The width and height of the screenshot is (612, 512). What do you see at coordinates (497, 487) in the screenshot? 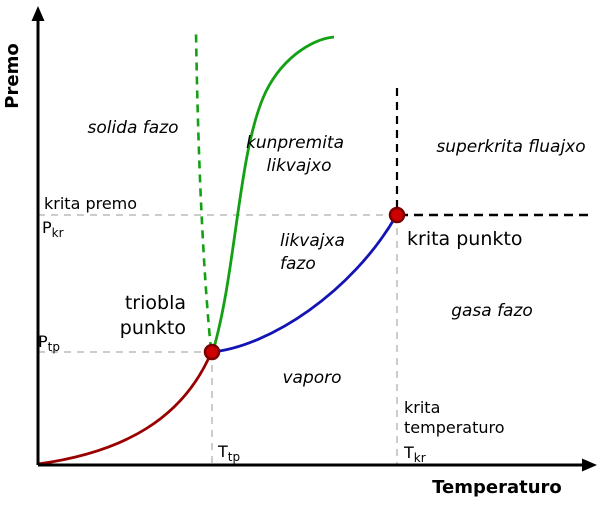
I see `x-axis-label: Temperaturo` at bounding box center [497, 487].